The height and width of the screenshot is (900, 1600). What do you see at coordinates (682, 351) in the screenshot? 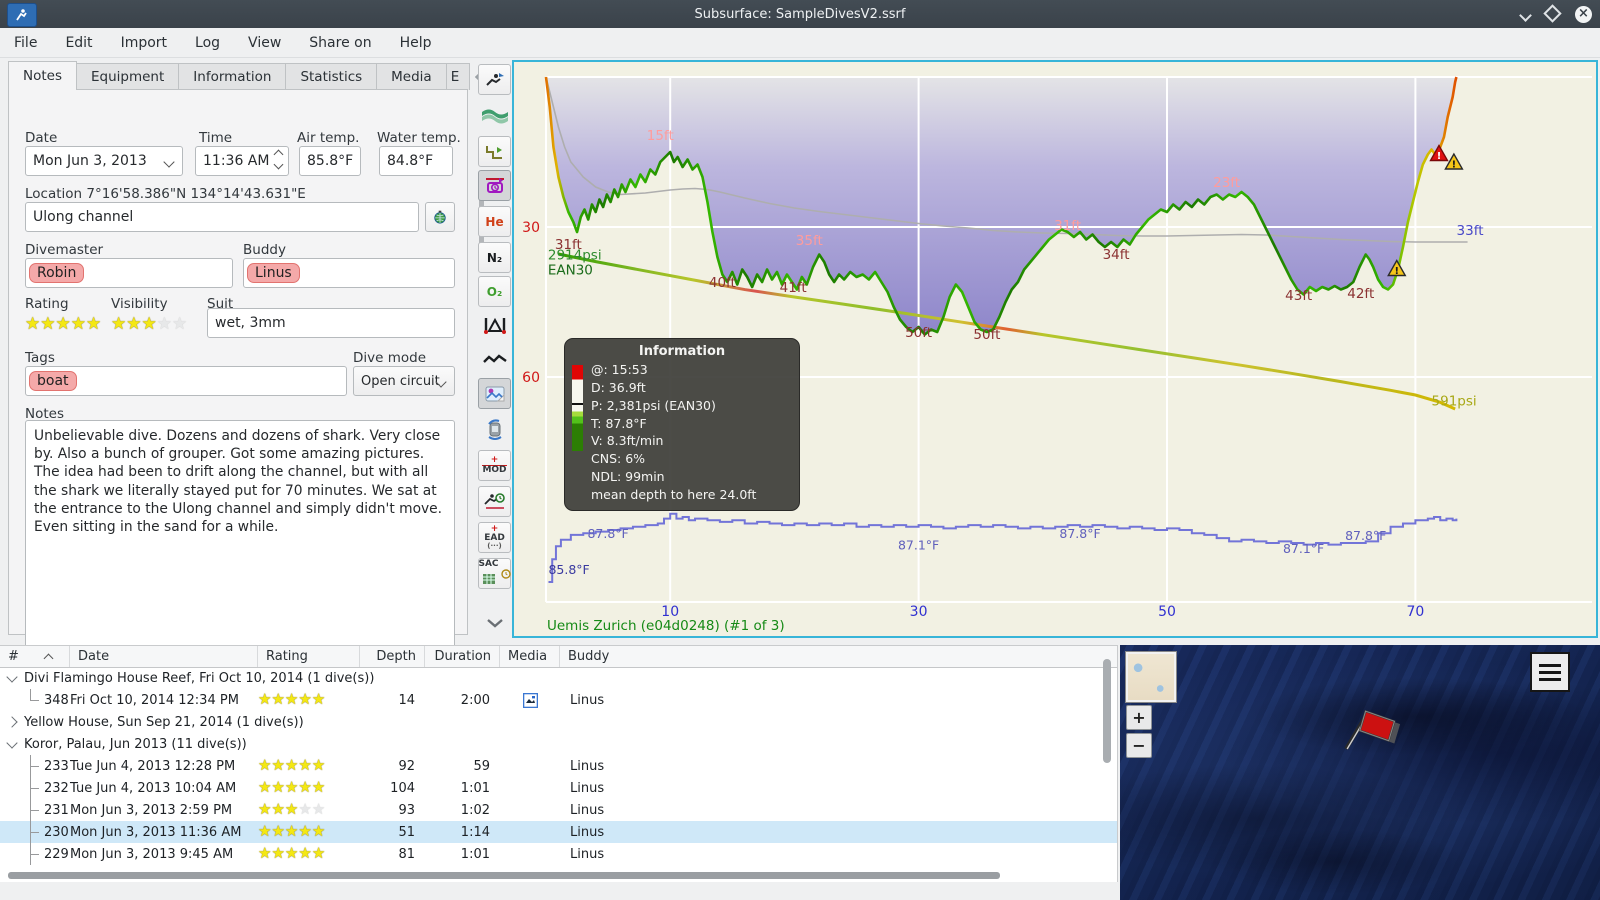
I see `tooltip-title: Information` at bounding box center [682, 351].